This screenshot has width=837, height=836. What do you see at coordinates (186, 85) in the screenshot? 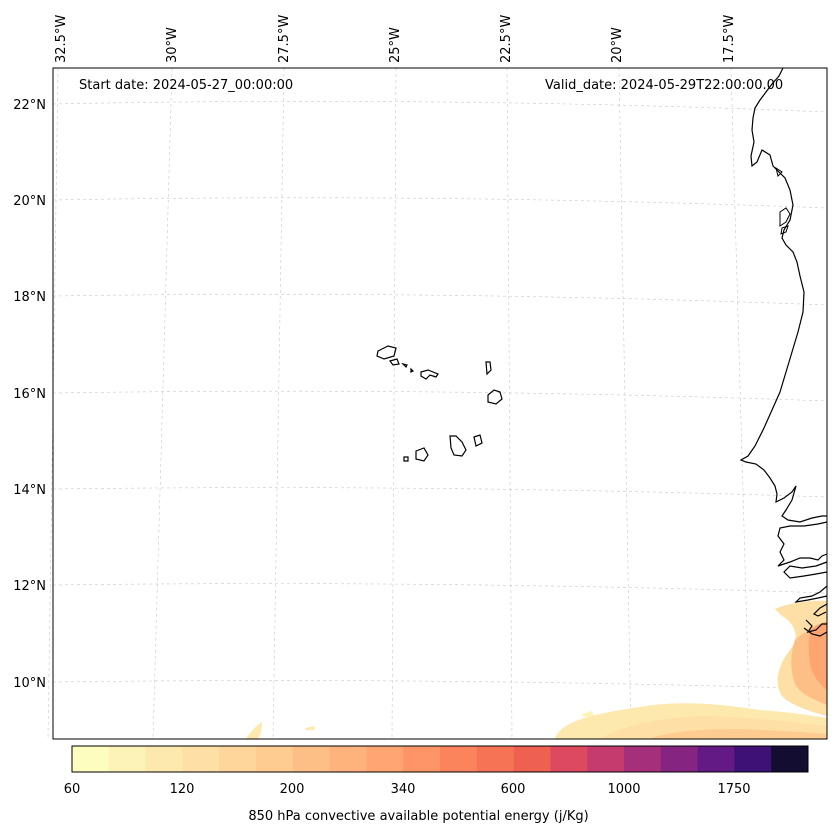
I see `start-date-label: Start date: 2024-05-27_00:00:00` at bounding box center [186, 85].